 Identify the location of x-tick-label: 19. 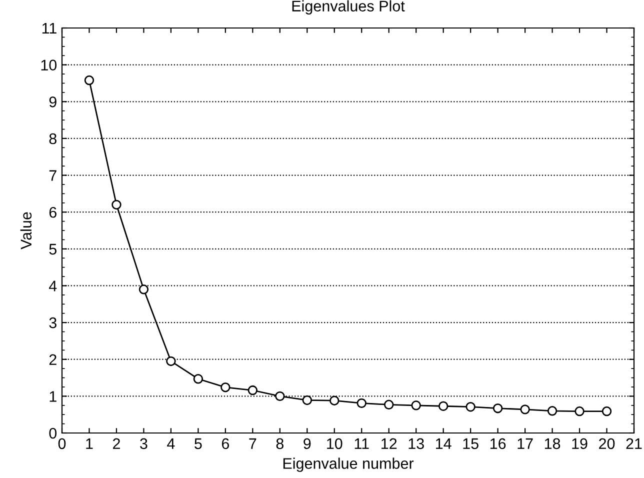
(580, 444).